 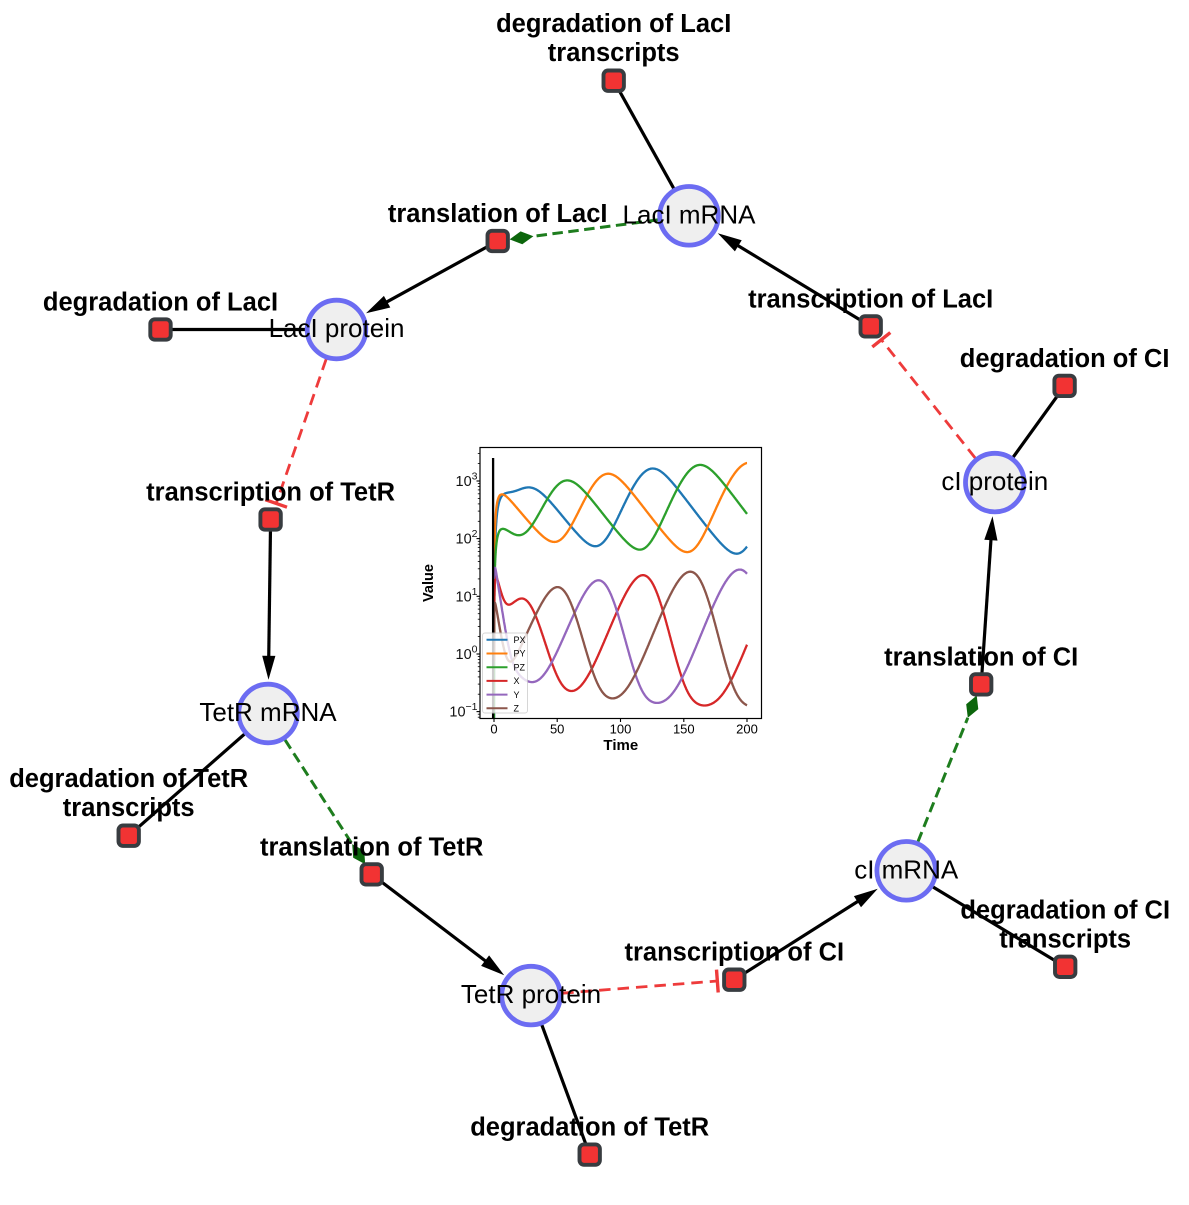 What do you see at coordinates (337, 328) in the screenshot?
I see `svg-text: LacI protein` at bounding box center [337, 328].